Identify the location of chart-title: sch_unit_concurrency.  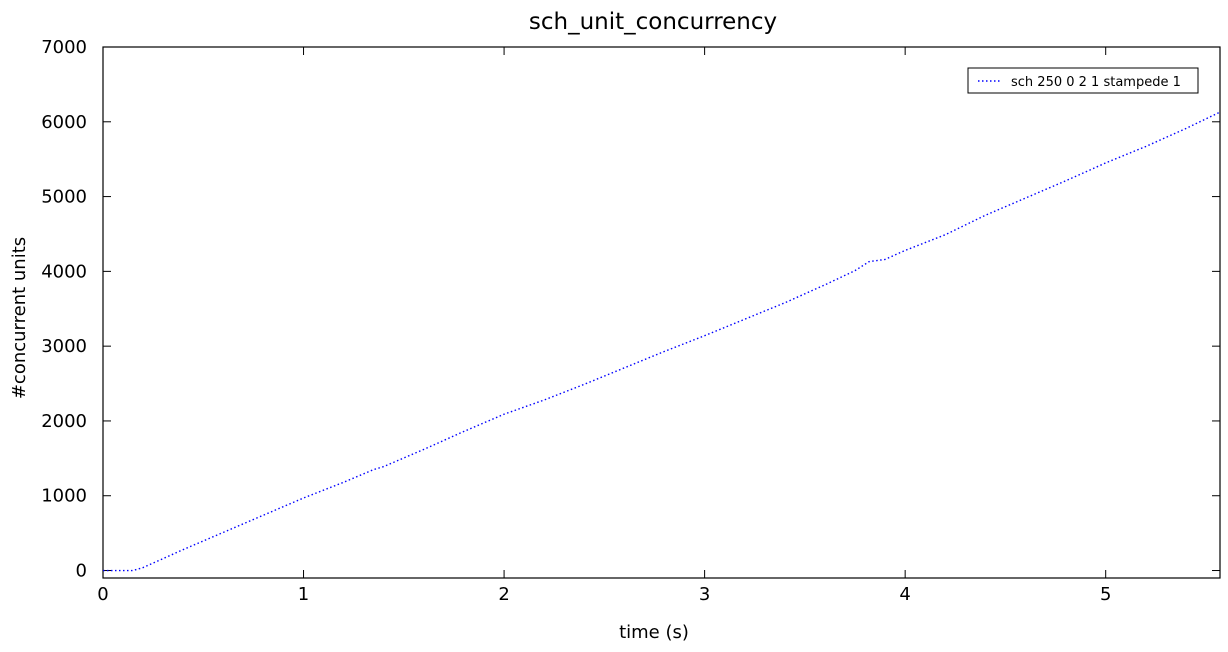
(653, 22).